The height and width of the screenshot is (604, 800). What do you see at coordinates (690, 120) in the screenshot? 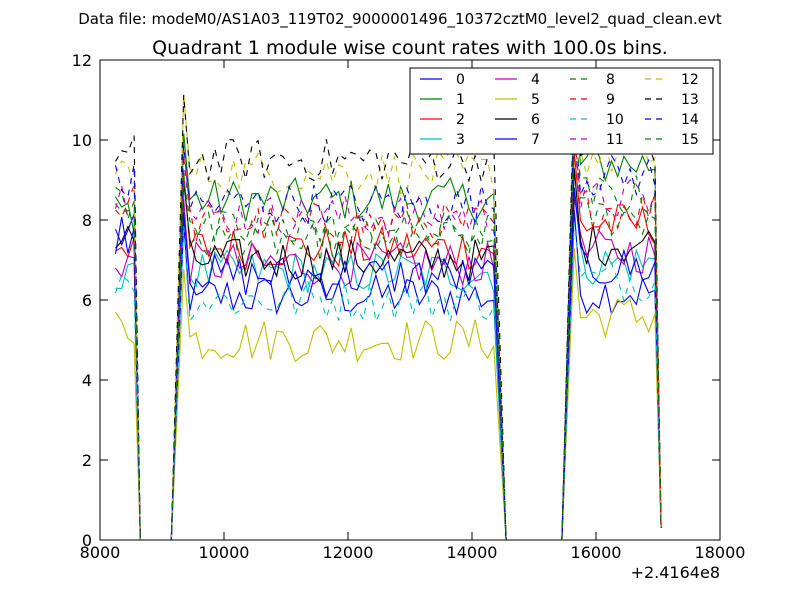
I see `legend-label-14: 14` at bounding box center [690, 120].